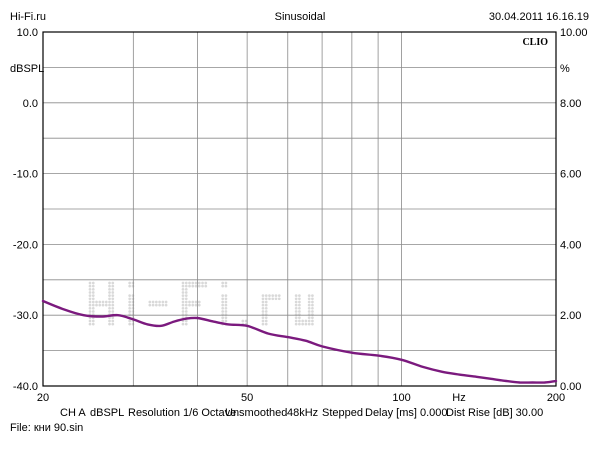 The image size is (600, 450). Describe the element at coordinates (300, 17) in the screenshot. I see `measurement-mode: Sinusoidal` at that location.